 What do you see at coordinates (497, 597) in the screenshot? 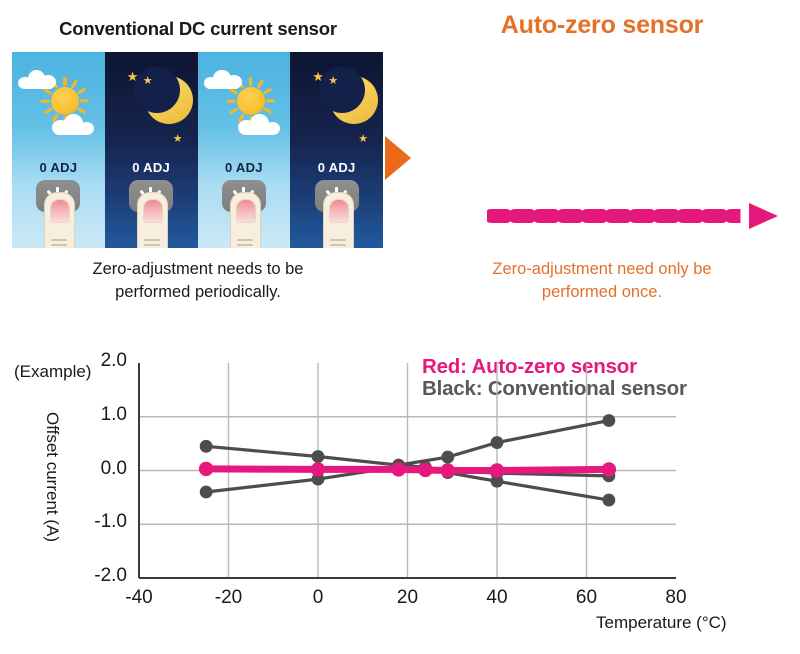
I see `x-tick-label: 40` at bounding box center [497, 597].